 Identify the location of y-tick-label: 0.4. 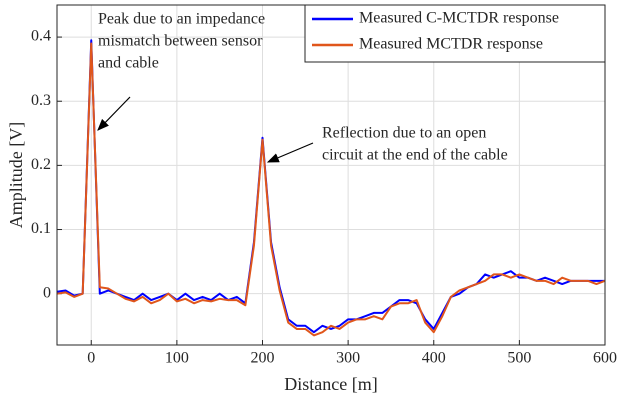
(41, 36).